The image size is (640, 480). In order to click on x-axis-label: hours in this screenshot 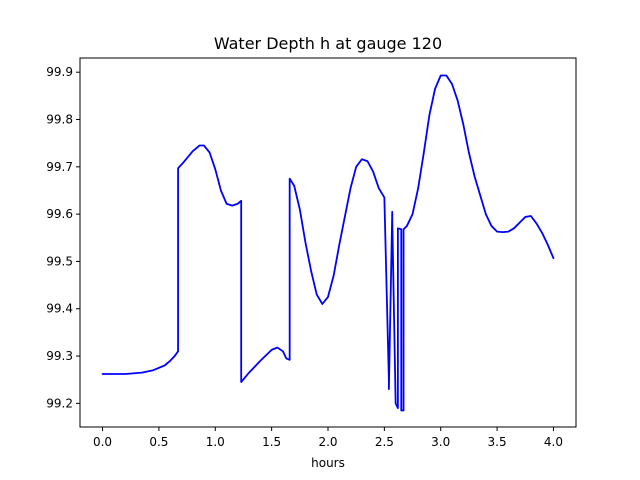, I will do `click(328, 463)`.